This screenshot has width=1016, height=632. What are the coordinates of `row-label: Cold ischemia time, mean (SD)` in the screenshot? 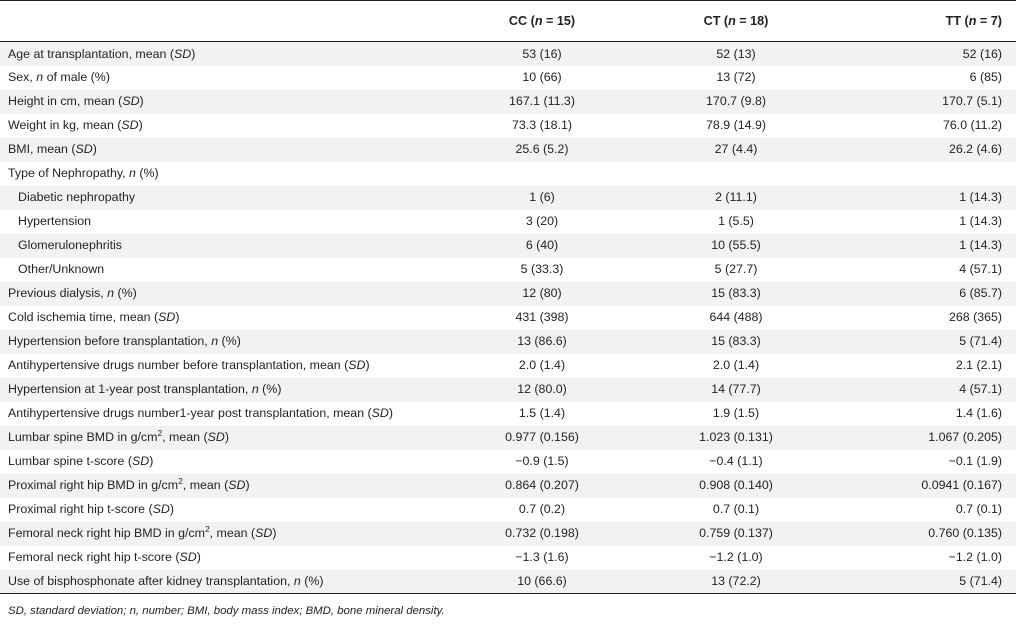 It's located at (94, 317).